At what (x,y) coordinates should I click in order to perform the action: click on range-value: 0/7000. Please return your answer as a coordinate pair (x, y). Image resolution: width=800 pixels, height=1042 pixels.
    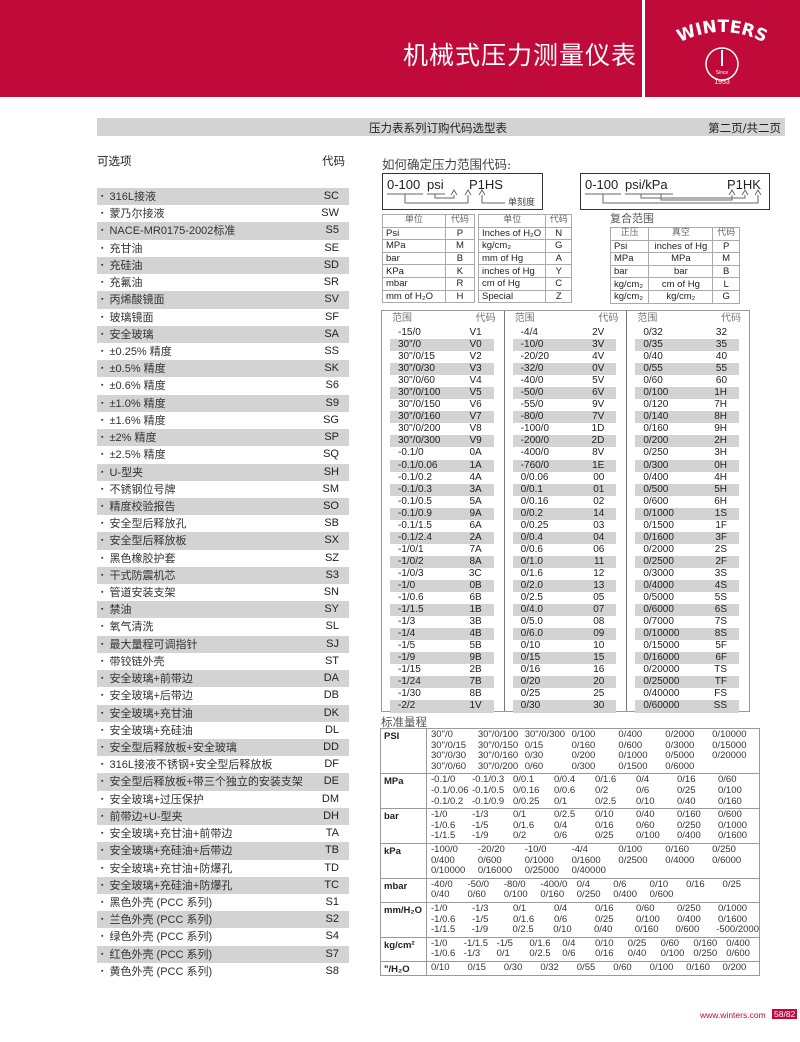
    Looking at the image, I should click on (658, 622).